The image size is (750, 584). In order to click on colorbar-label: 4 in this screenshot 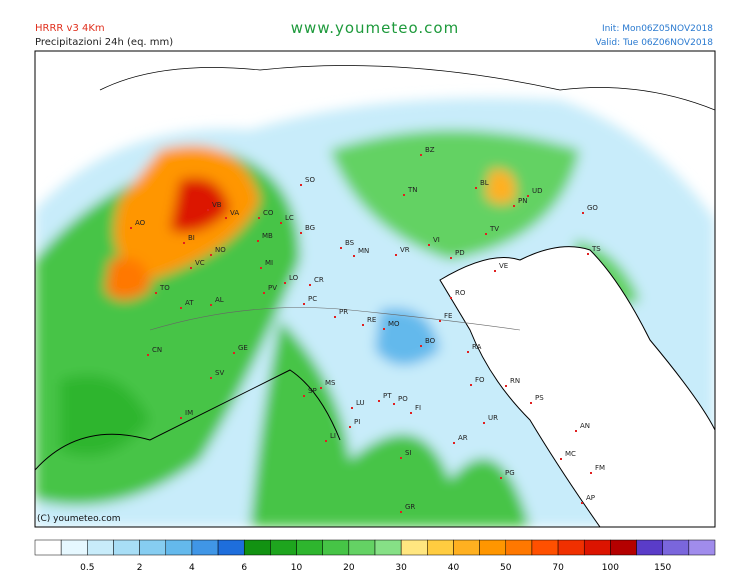, I will do `click(192, 568)`.